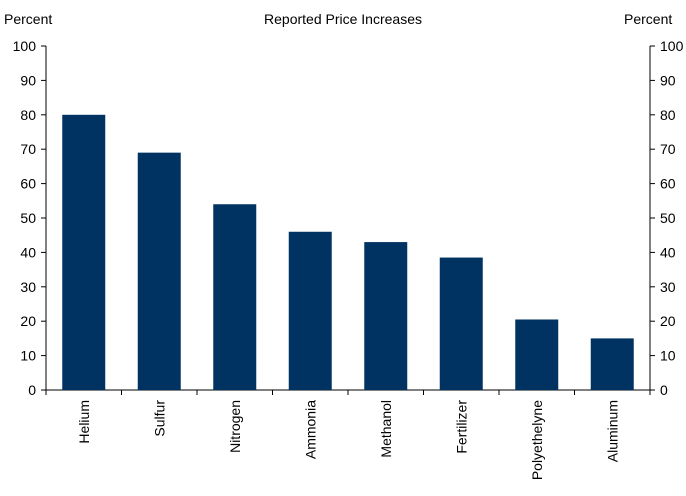  I want to click on bar-aluminum, so click(612, 364).